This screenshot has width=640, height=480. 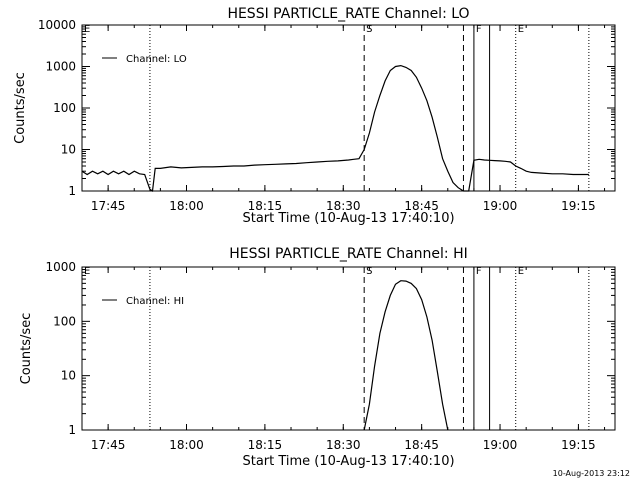 I want to click on chart-title: HESSI PARTICLE_RATE Channel: HI, so click(x=348, y=254).